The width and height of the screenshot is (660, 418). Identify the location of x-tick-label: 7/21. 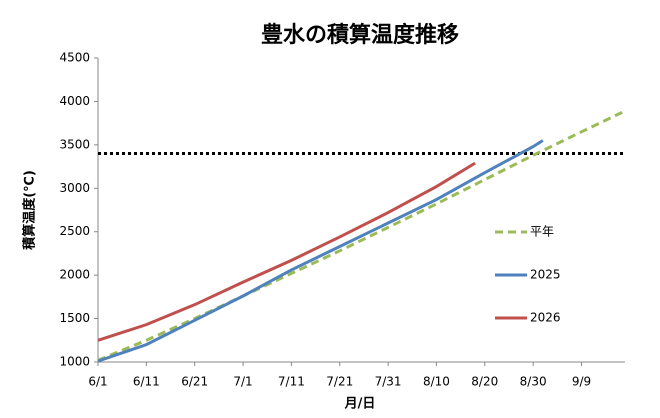
(339, 382).